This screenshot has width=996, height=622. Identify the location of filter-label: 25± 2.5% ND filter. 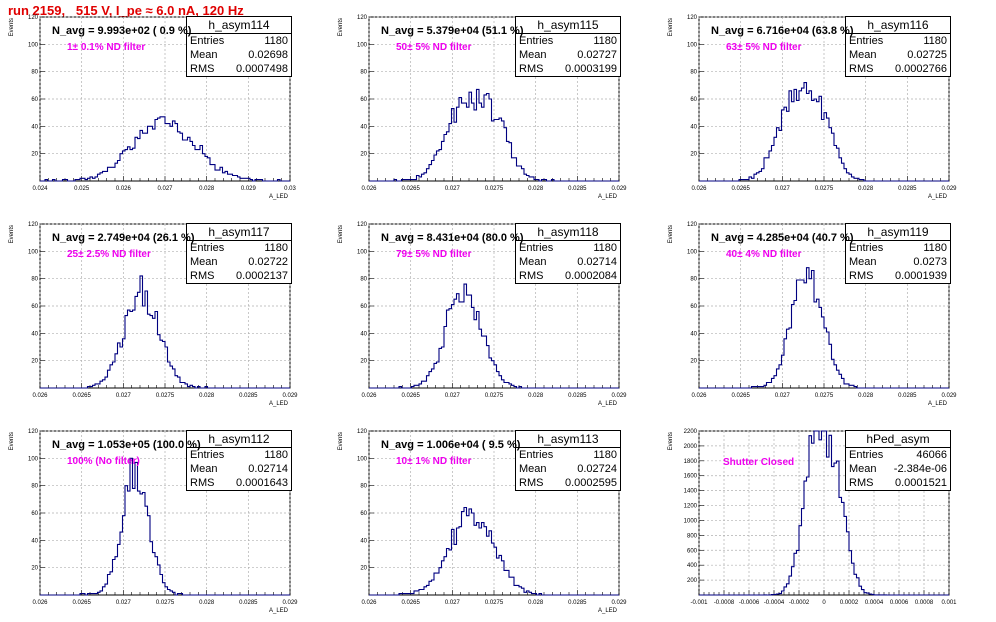
(109, 254).